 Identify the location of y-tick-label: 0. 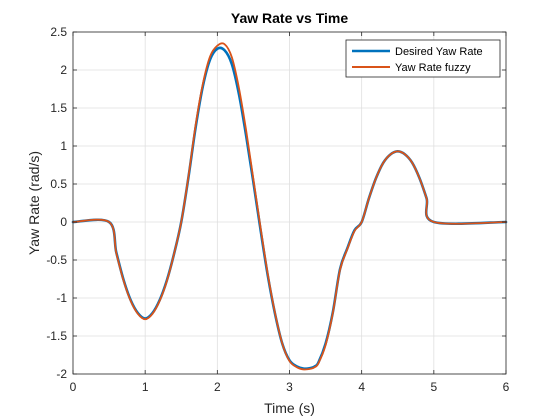
(63, 222).